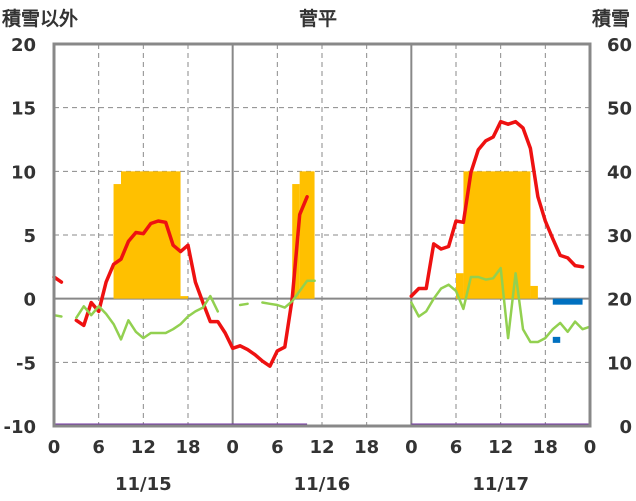 This screenshot has height=501, width=636. What do you see at coordinates (23, 45) in the screenshot?
I see `left-tick-label: 20` at bounding box center [23, 45].